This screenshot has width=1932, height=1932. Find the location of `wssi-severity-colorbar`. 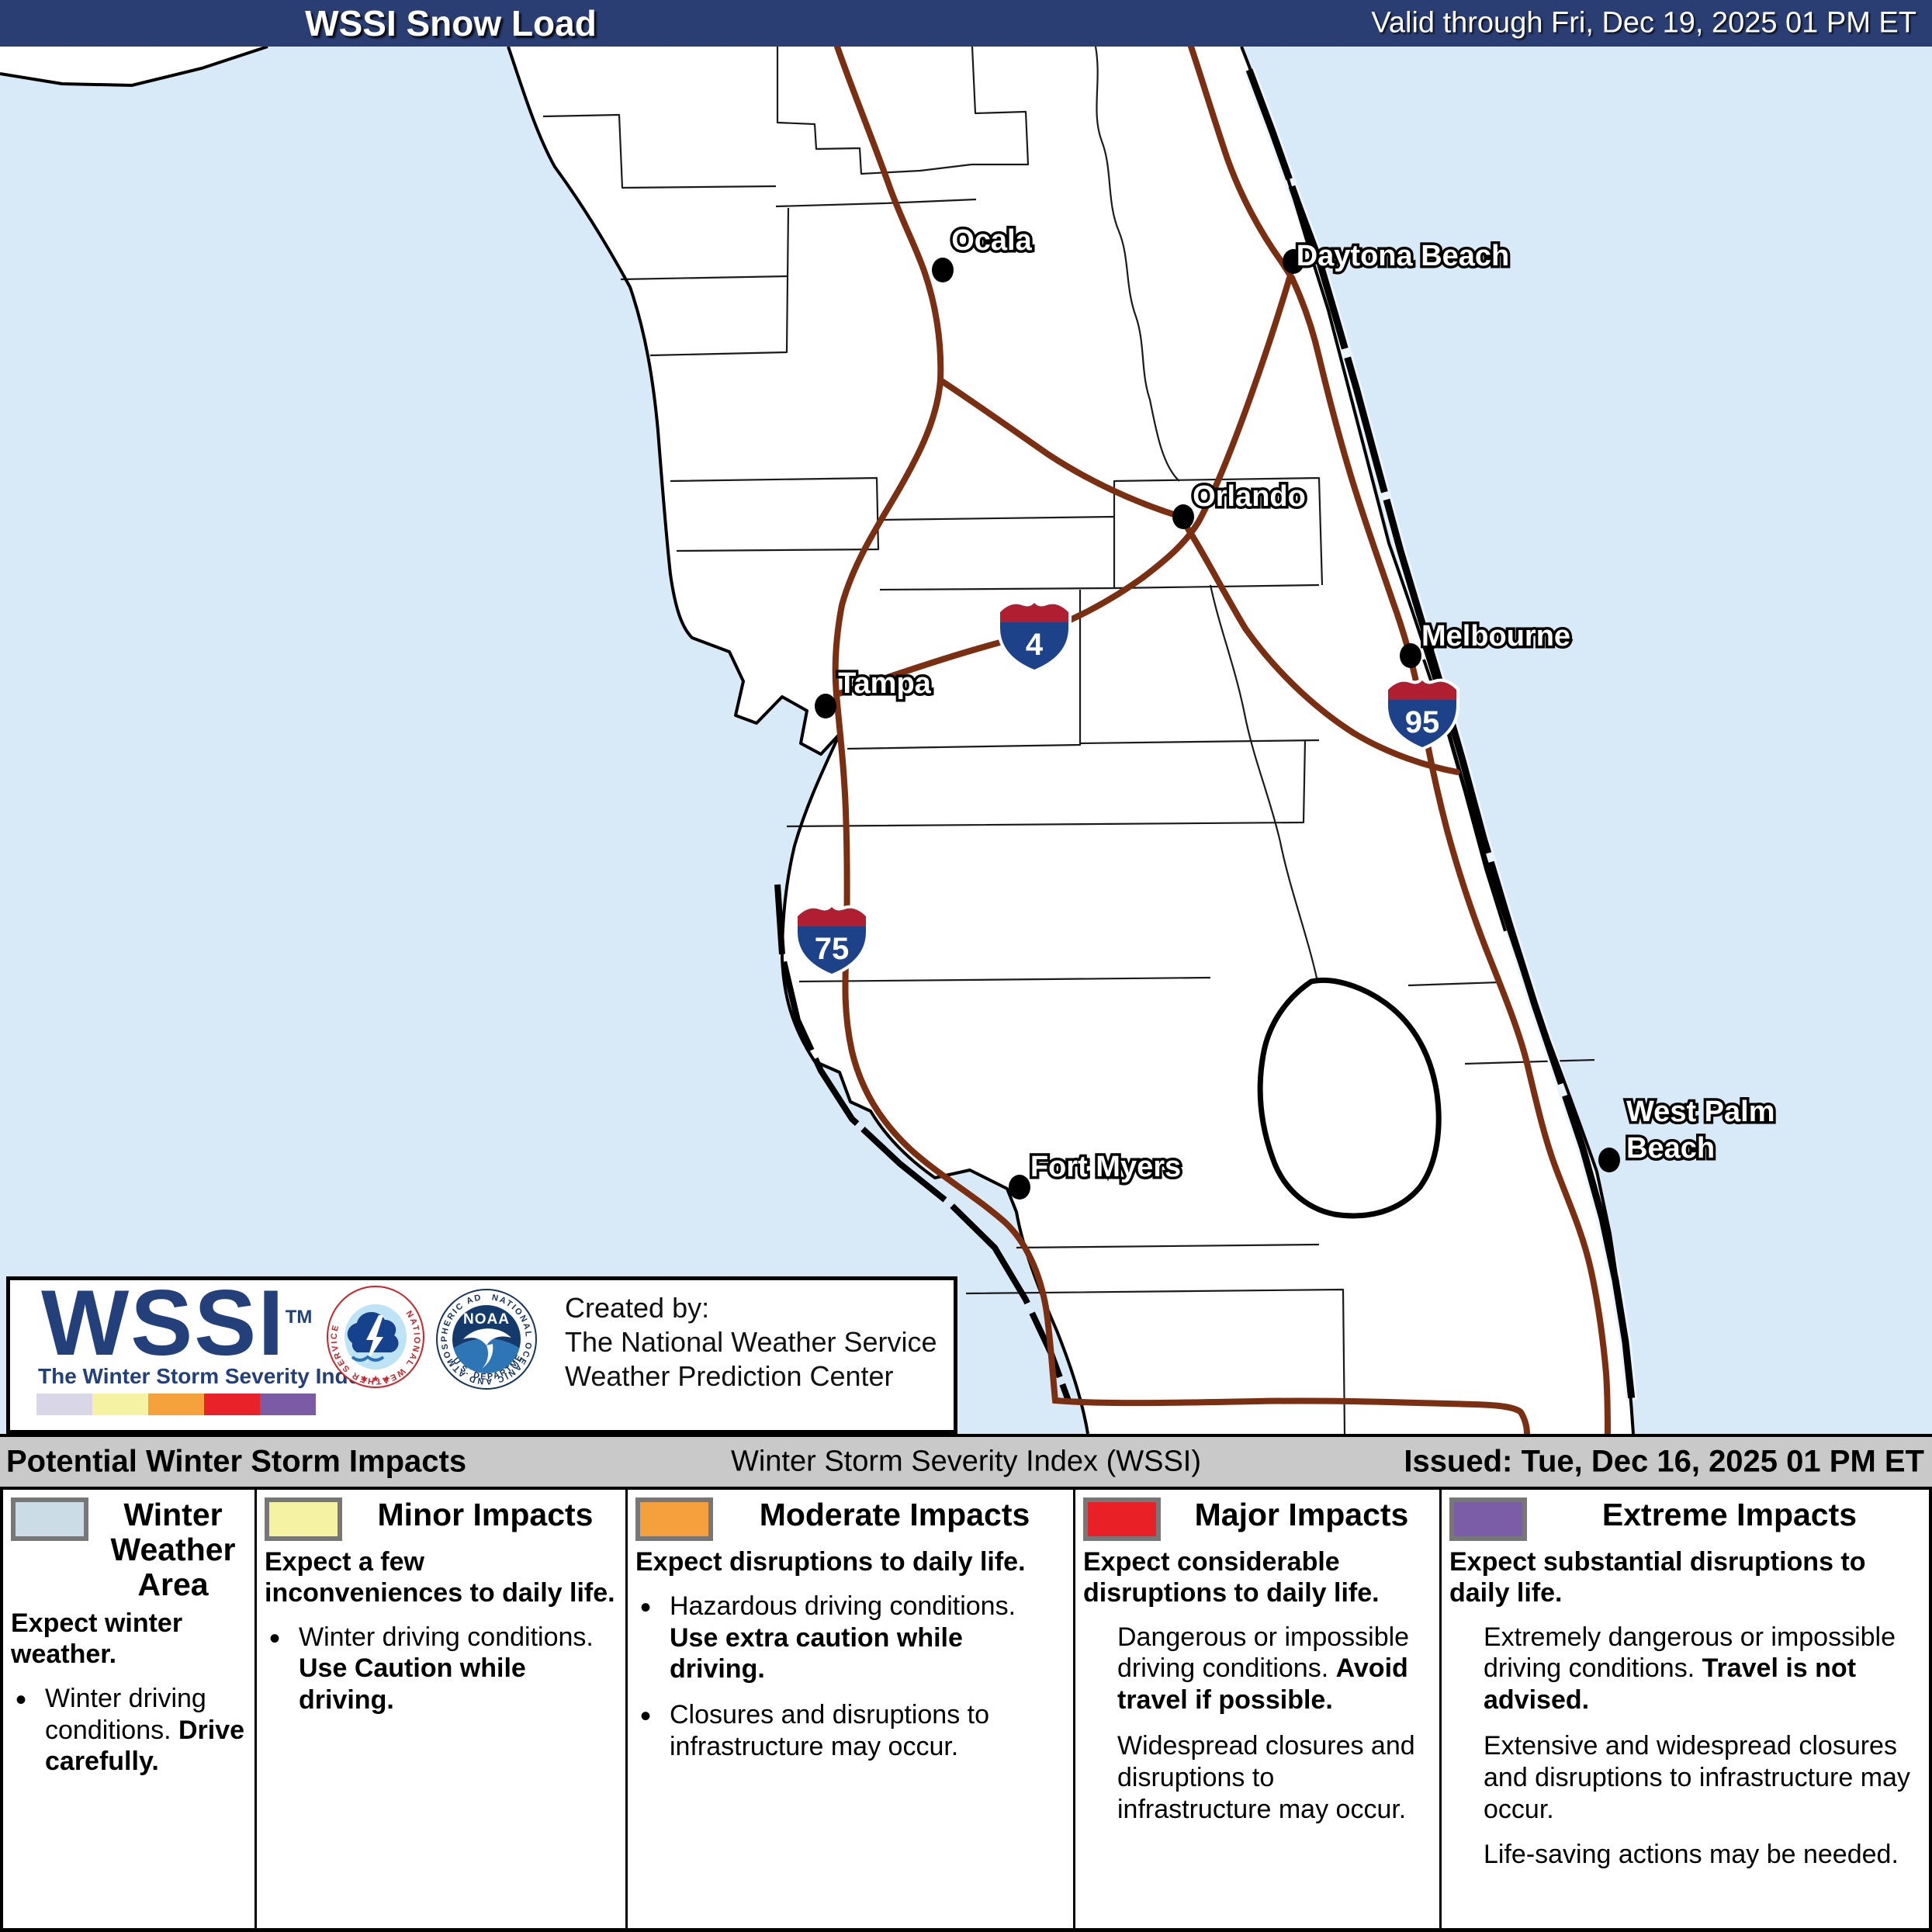

wssi-severity-colorbar is located at coordinates (176, 1404).